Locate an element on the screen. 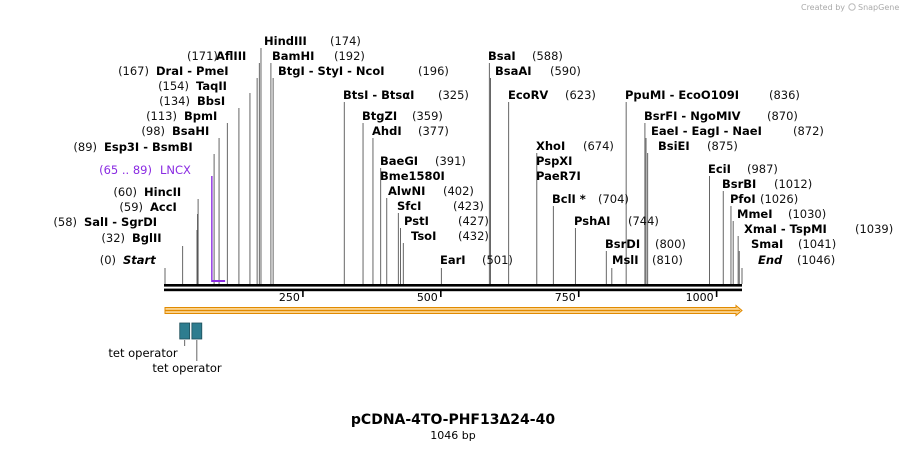 Image resolution: width=907 pixels, height=450 pixels. site-enzyme-name: PfoI is located at coordinates (743, 199).